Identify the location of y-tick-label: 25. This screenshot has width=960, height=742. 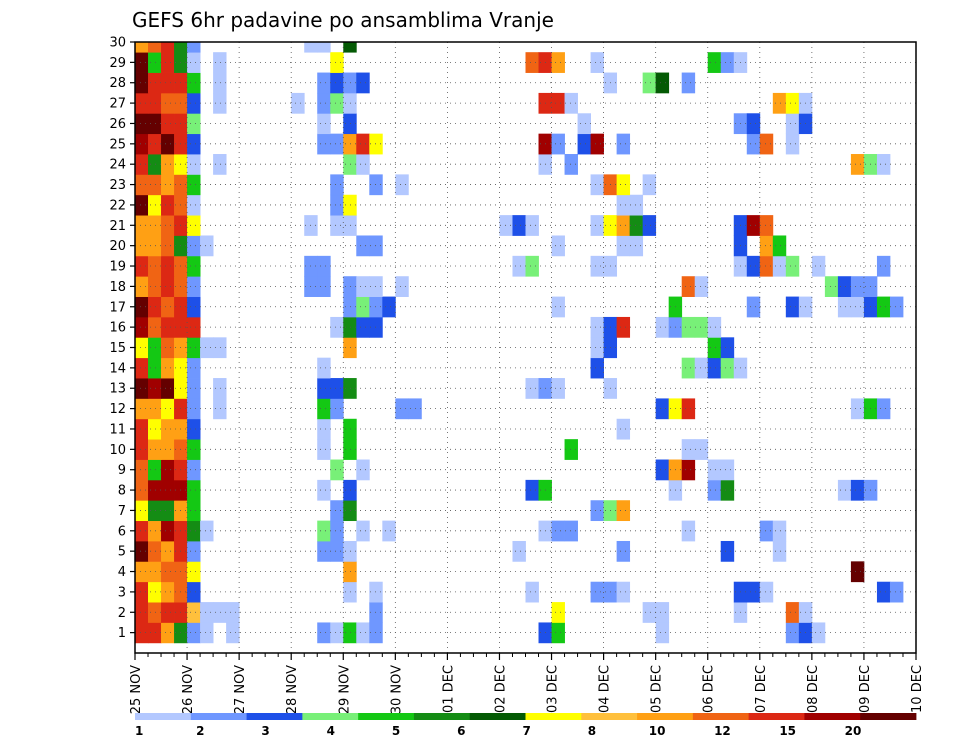
(117, 144).